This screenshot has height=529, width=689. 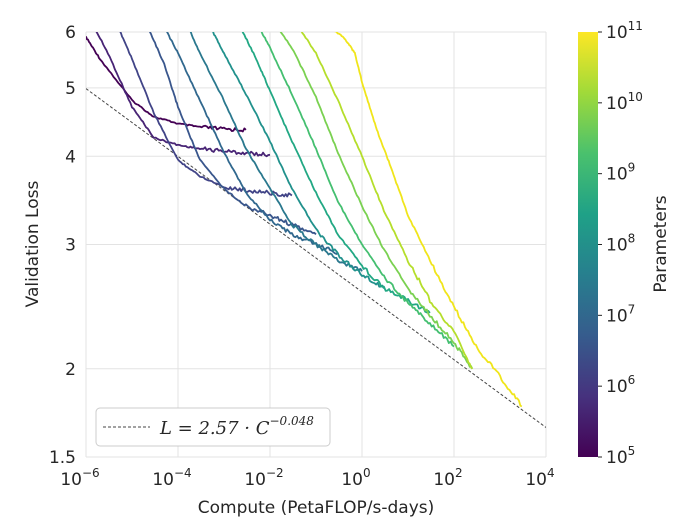 What do you see at coordinates (367, 473) in the screenshot?
I see `x-tick-exp: 0` at bounding box center [367, 473].